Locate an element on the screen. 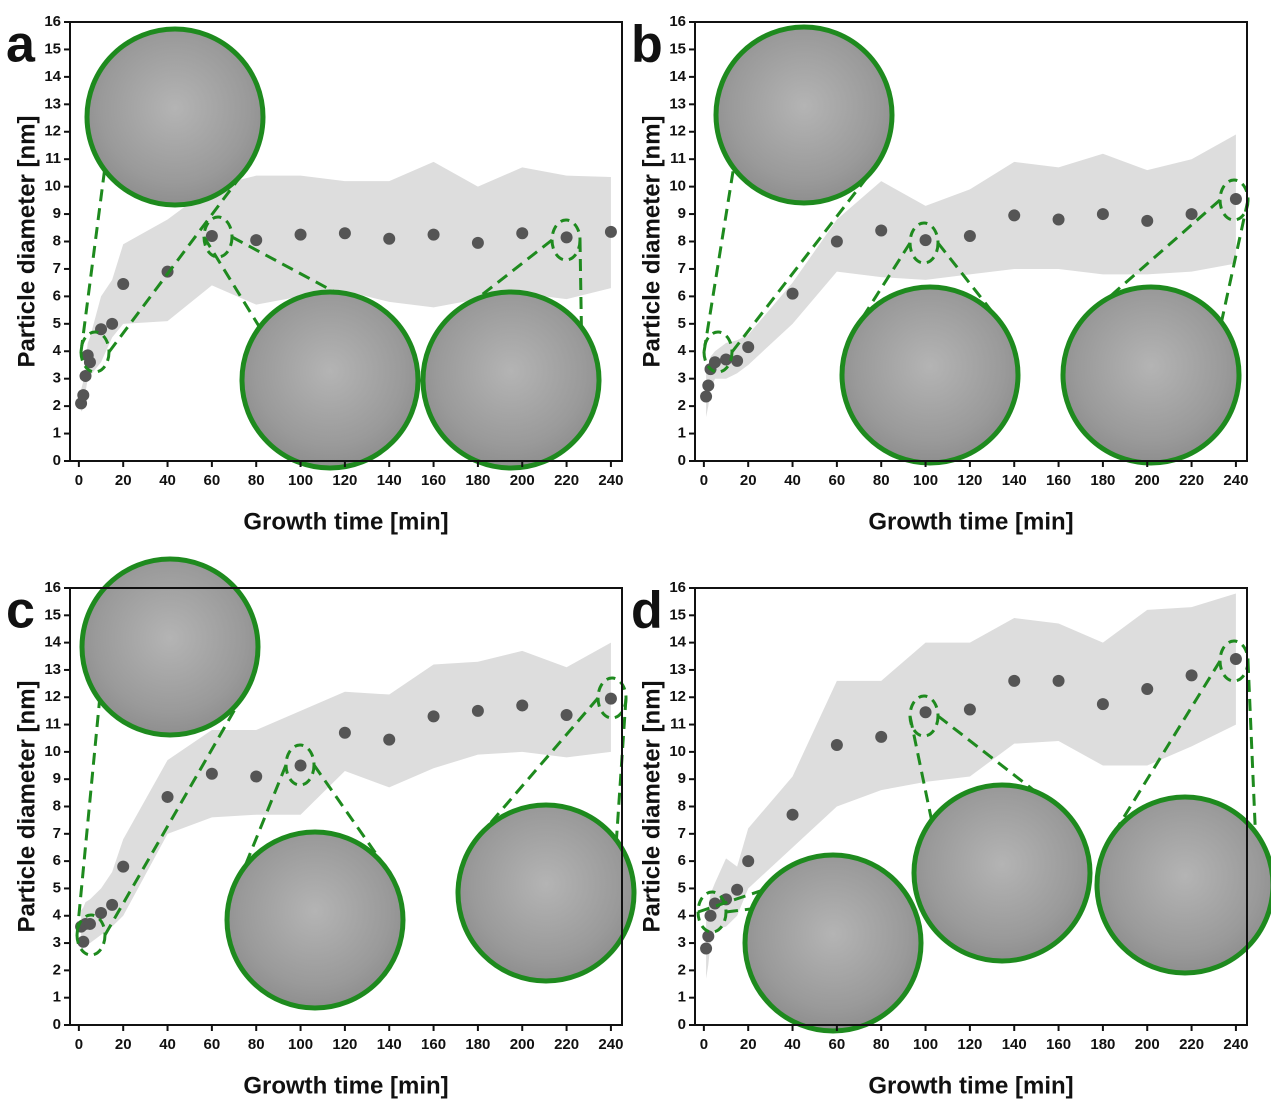  y-tick-label: 12 is located at coordinates (52, 696).